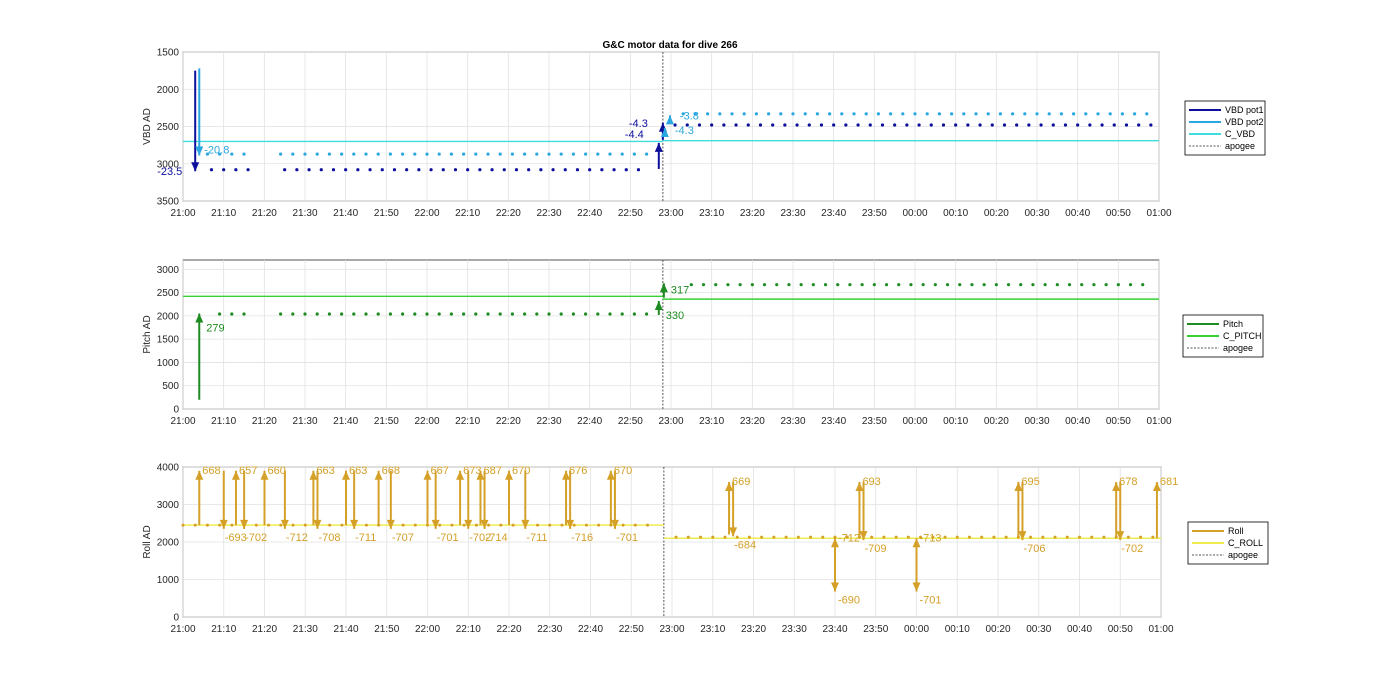  Describe the element at coordinates (325, 471) in the screenshot. I see `roll-up-label: 663` at that location.